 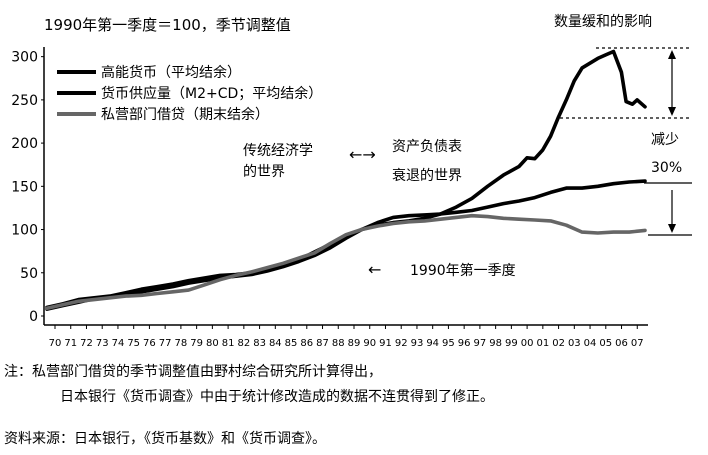 I want to click on annotation-easing-effect: 数量缓和的影响, so click(x=603, y=22).